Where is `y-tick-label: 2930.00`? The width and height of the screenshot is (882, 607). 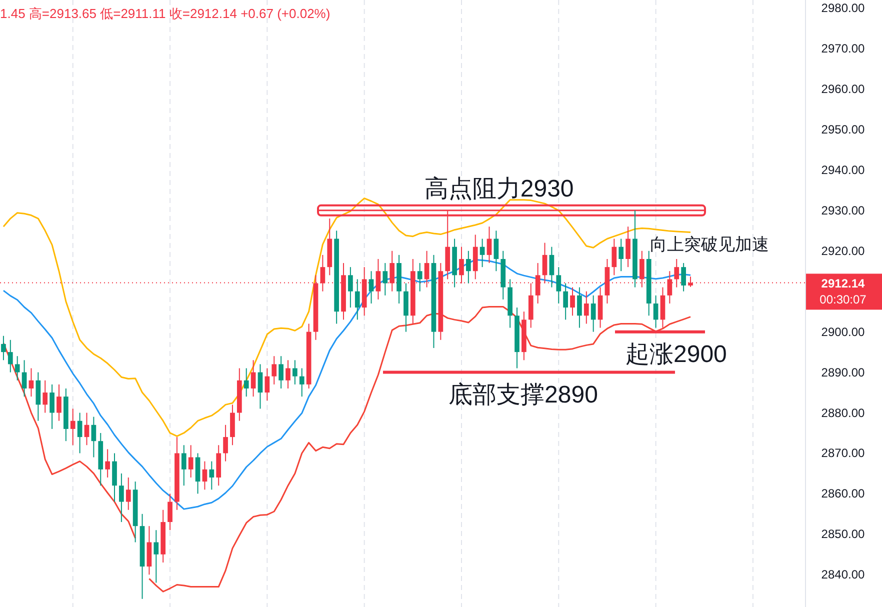
y-tick-label: 2930.00 is located at coordinates (843, 210).